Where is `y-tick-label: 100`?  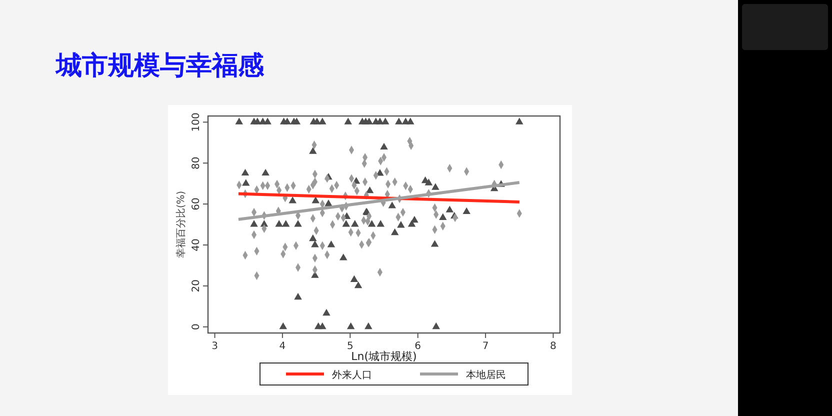
y-tick-label: 100 is located at coordinates (196, 122).